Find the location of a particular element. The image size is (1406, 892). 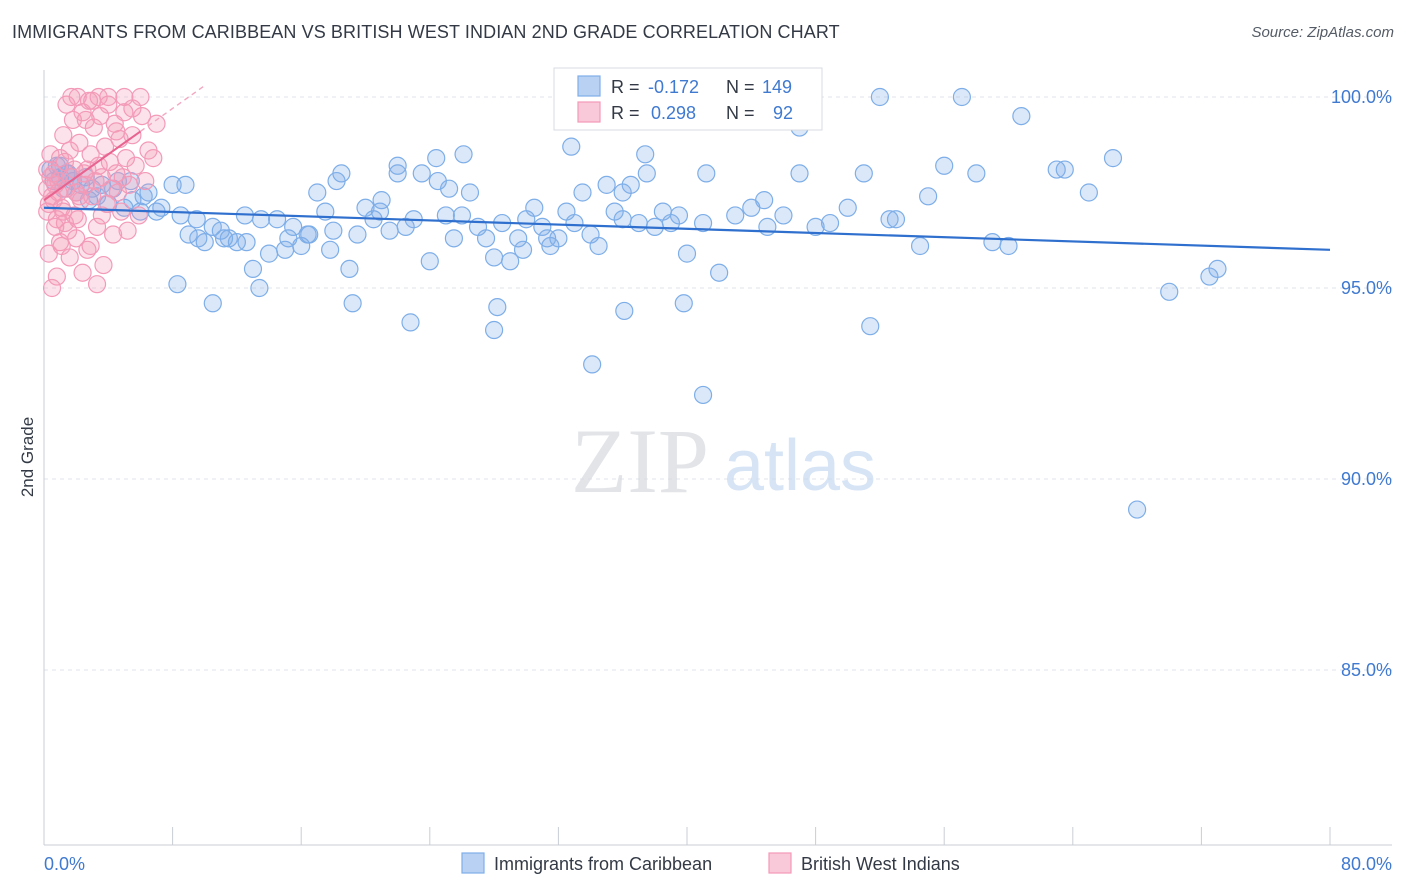

trend-line-bwi-extension is located at coordinates (173, 108).